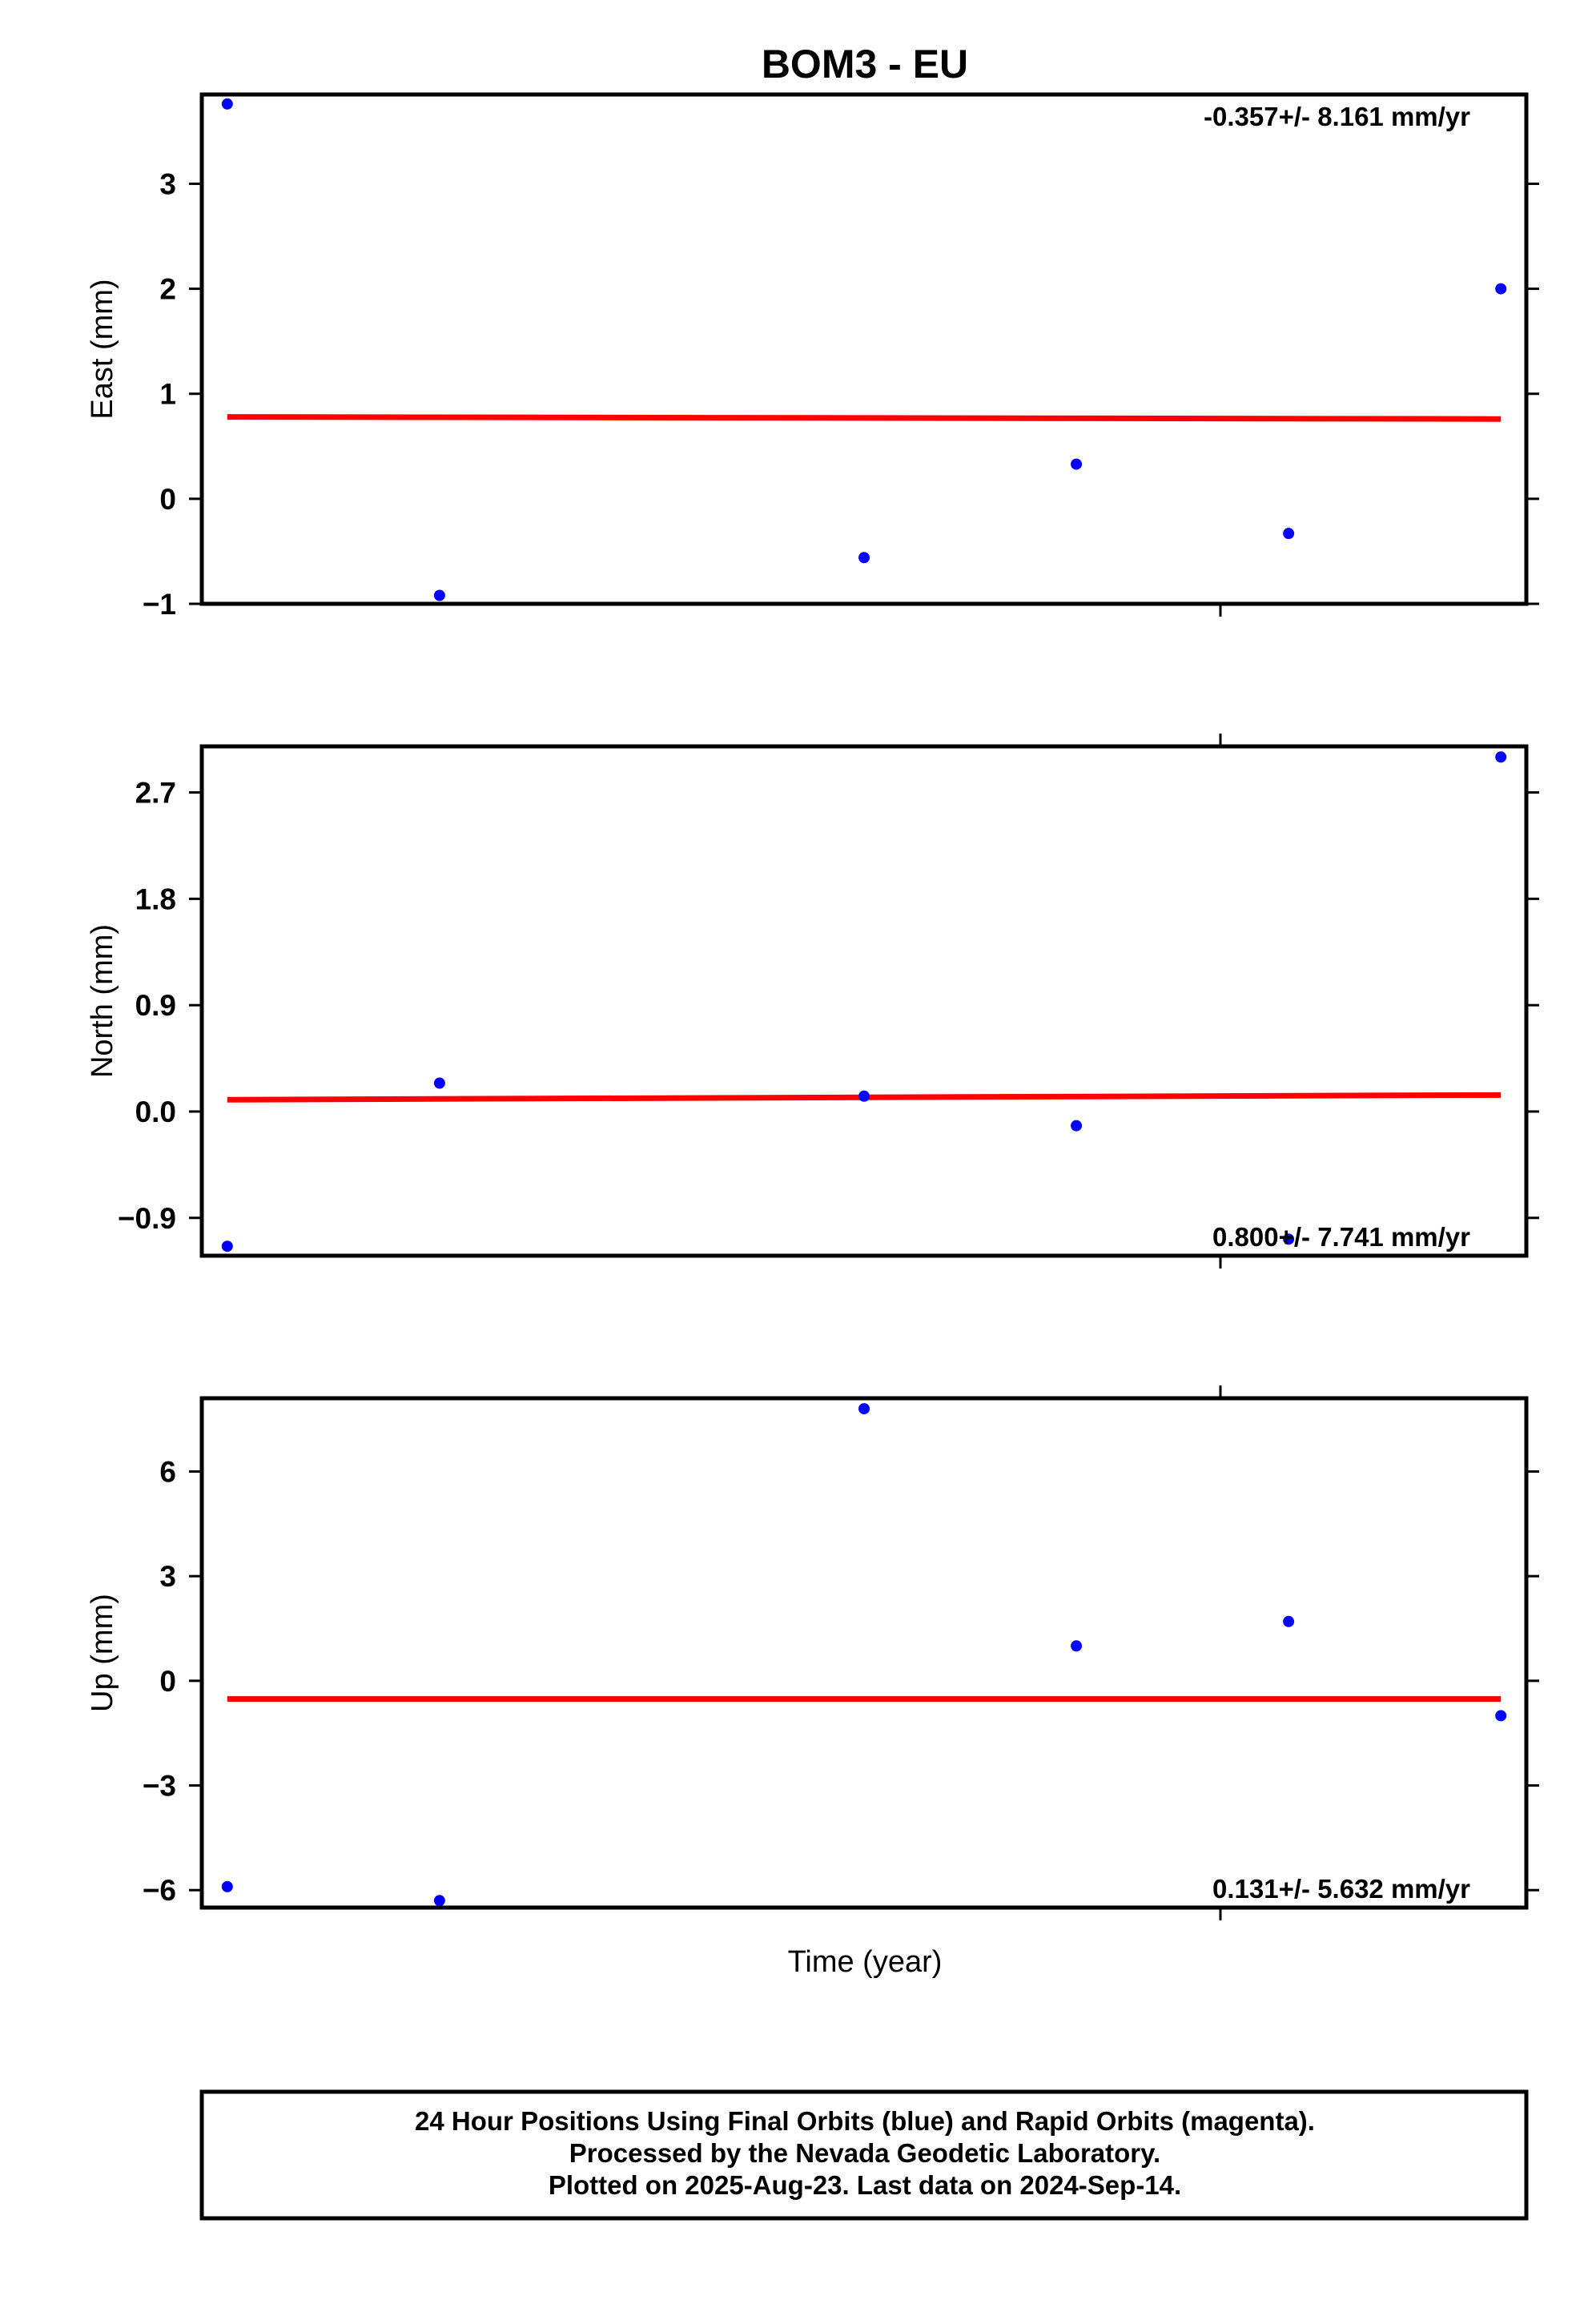  Describe the element at coordinates (167, 394) in the screenshot. I see `east-ytick-label: 1` at that location.